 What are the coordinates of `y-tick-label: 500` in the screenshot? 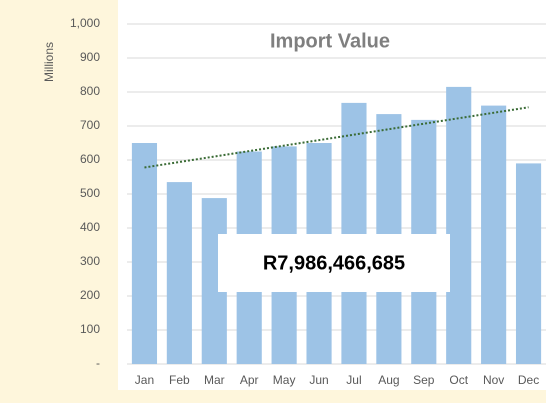 It's located at (90, 193).